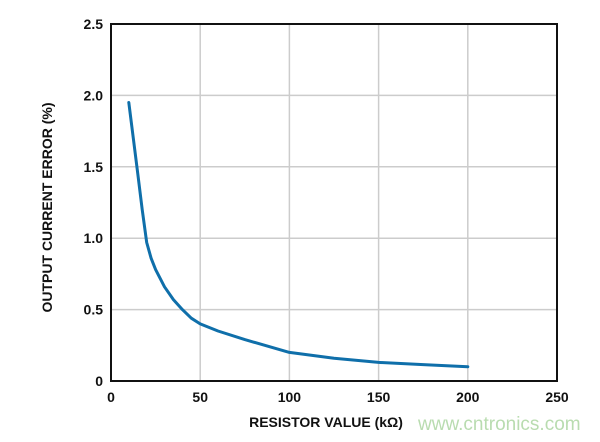 The image size is (600, 442). Describe the element at coordinates (499, 424) in the screenshot. I see `watermark: www.cntronics.com` at that location.